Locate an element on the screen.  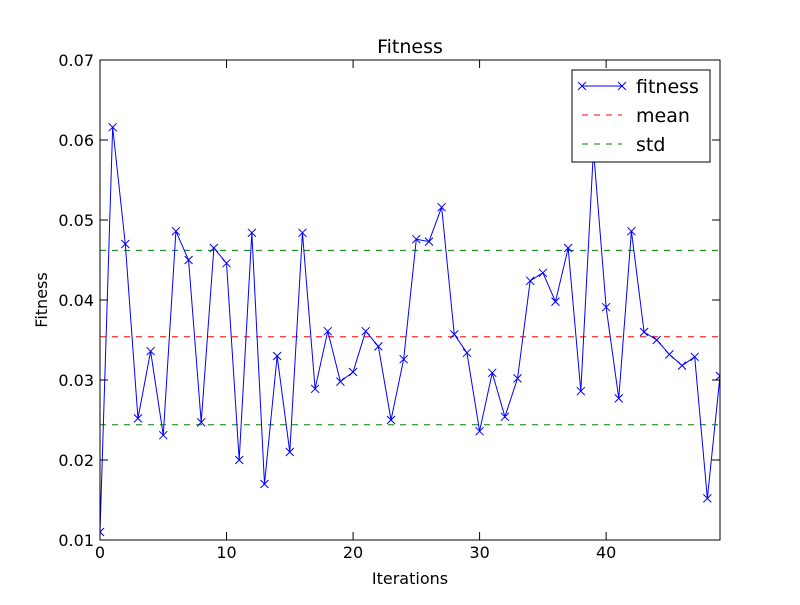
x-tick-label: 20 is located at coordinates (353, 552).